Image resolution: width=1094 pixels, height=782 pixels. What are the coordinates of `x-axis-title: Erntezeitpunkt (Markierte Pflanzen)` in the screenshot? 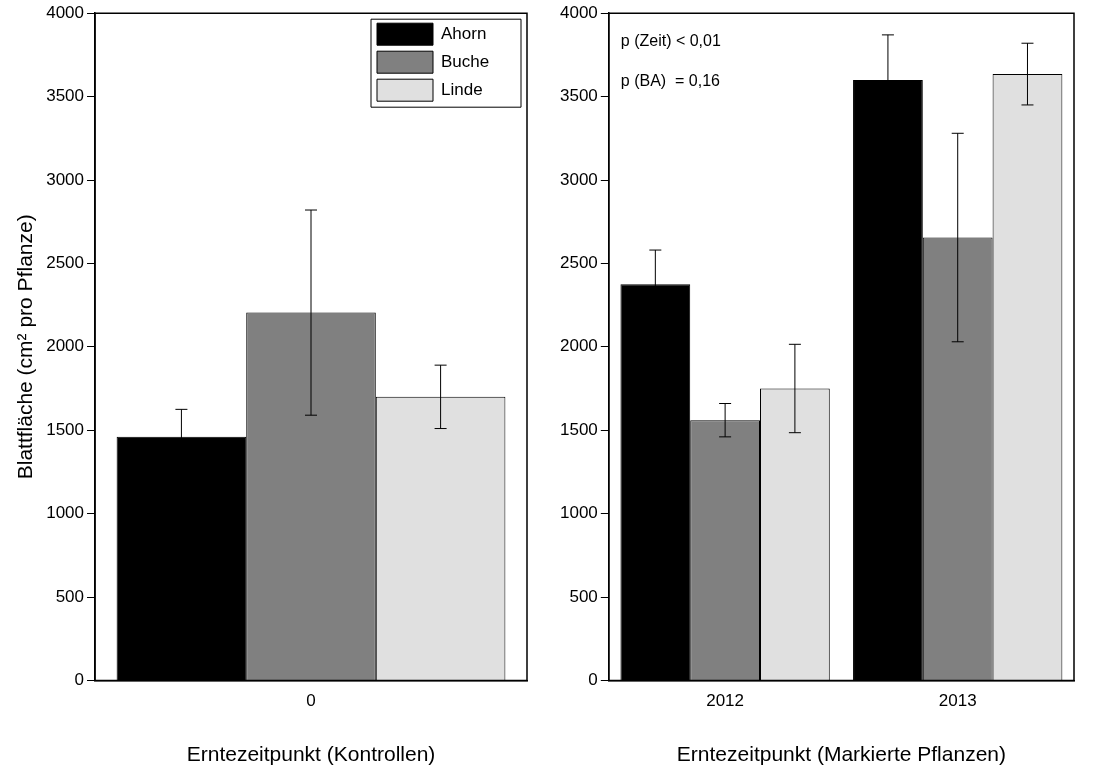 It's located at (841, 754).